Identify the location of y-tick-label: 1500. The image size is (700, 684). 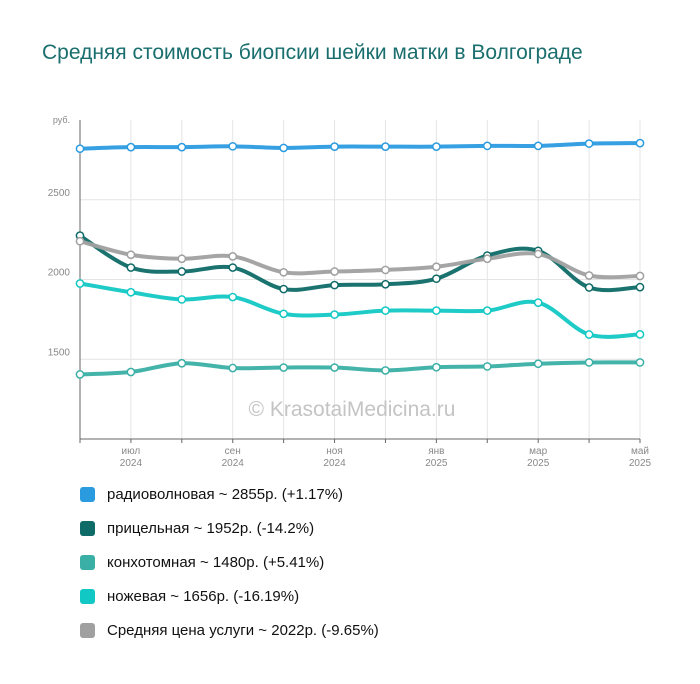
(59, 352).